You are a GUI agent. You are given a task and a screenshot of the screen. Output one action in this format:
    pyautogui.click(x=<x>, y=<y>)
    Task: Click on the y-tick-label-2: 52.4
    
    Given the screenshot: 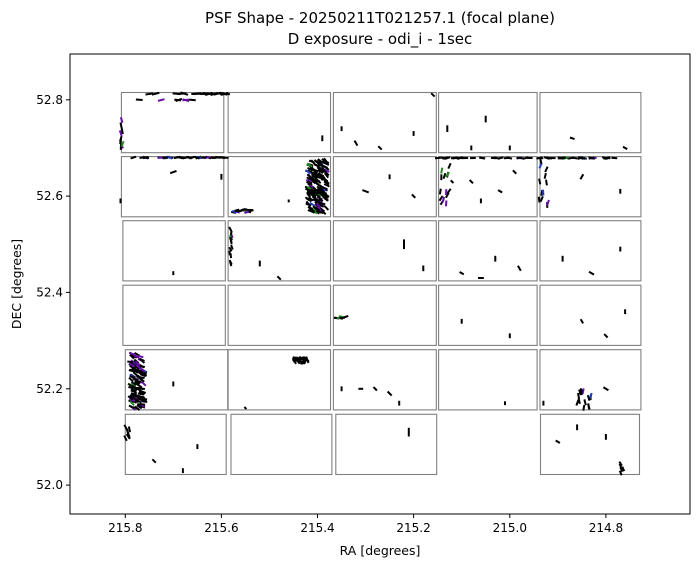 What is the action you would take?
    pyautogui.click(x=49, y=292)
    